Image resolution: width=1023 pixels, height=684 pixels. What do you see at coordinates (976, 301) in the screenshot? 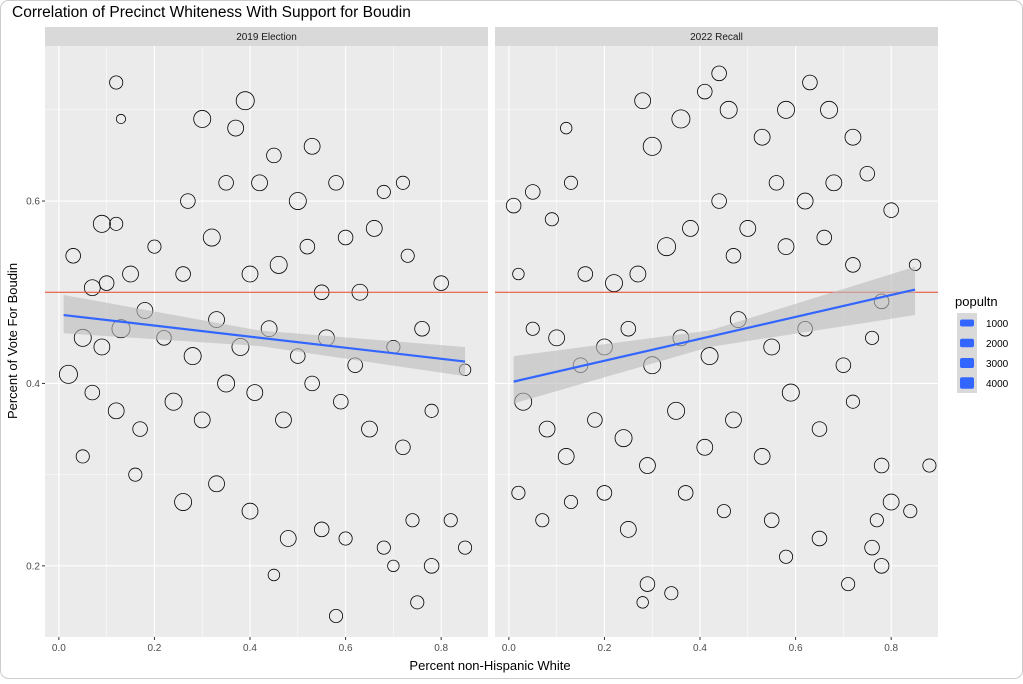
I see `legend-title: popultn` at bounding box center [976, 301].